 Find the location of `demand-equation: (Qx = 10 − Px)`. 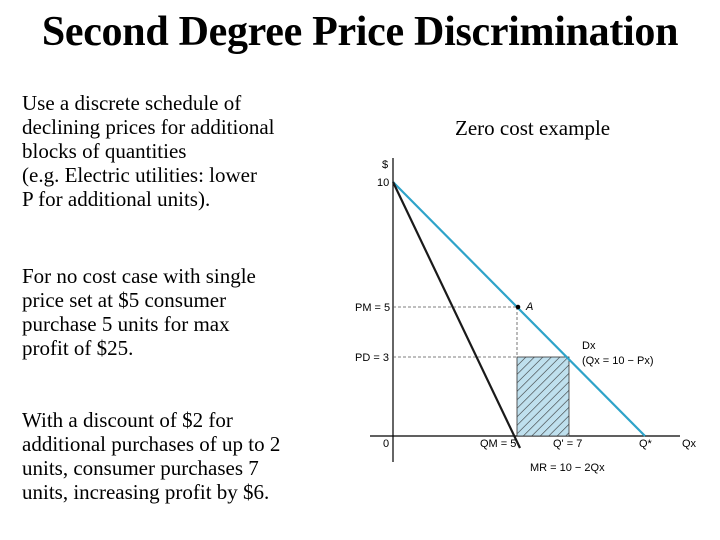

demand-equation: (Qx = 10 − Px) is located at coordinates (618, 361).